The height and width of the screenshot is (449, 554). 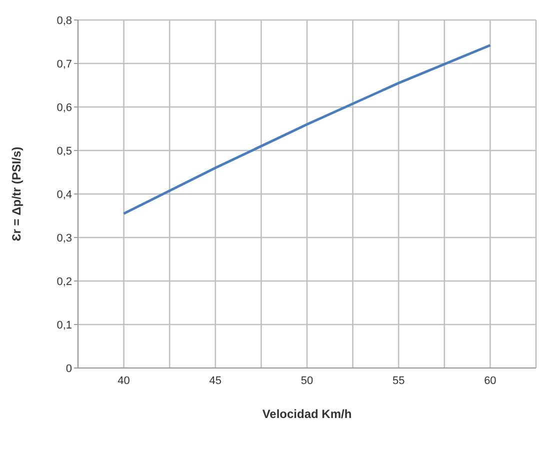 I want to click on x-tick-label: 45, so click(x=215, y=380).